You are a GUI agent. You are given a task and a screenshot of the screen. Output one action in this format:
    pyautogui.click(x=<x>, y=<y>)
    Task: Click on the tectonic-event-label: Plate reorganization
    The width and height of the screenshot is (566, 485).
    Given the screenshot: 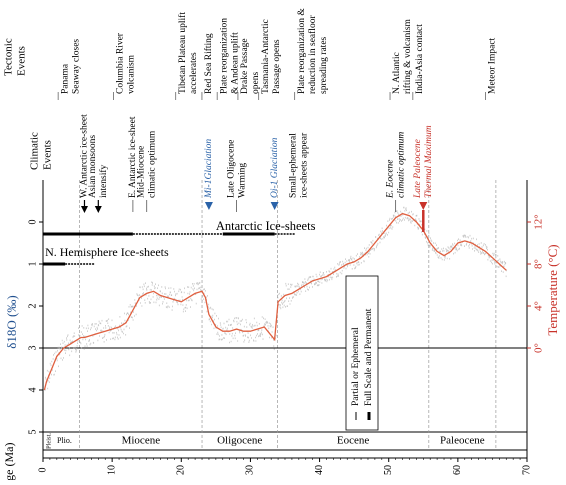 What is the action you would take?
    pyautogui.click(x=224, y=56)
    